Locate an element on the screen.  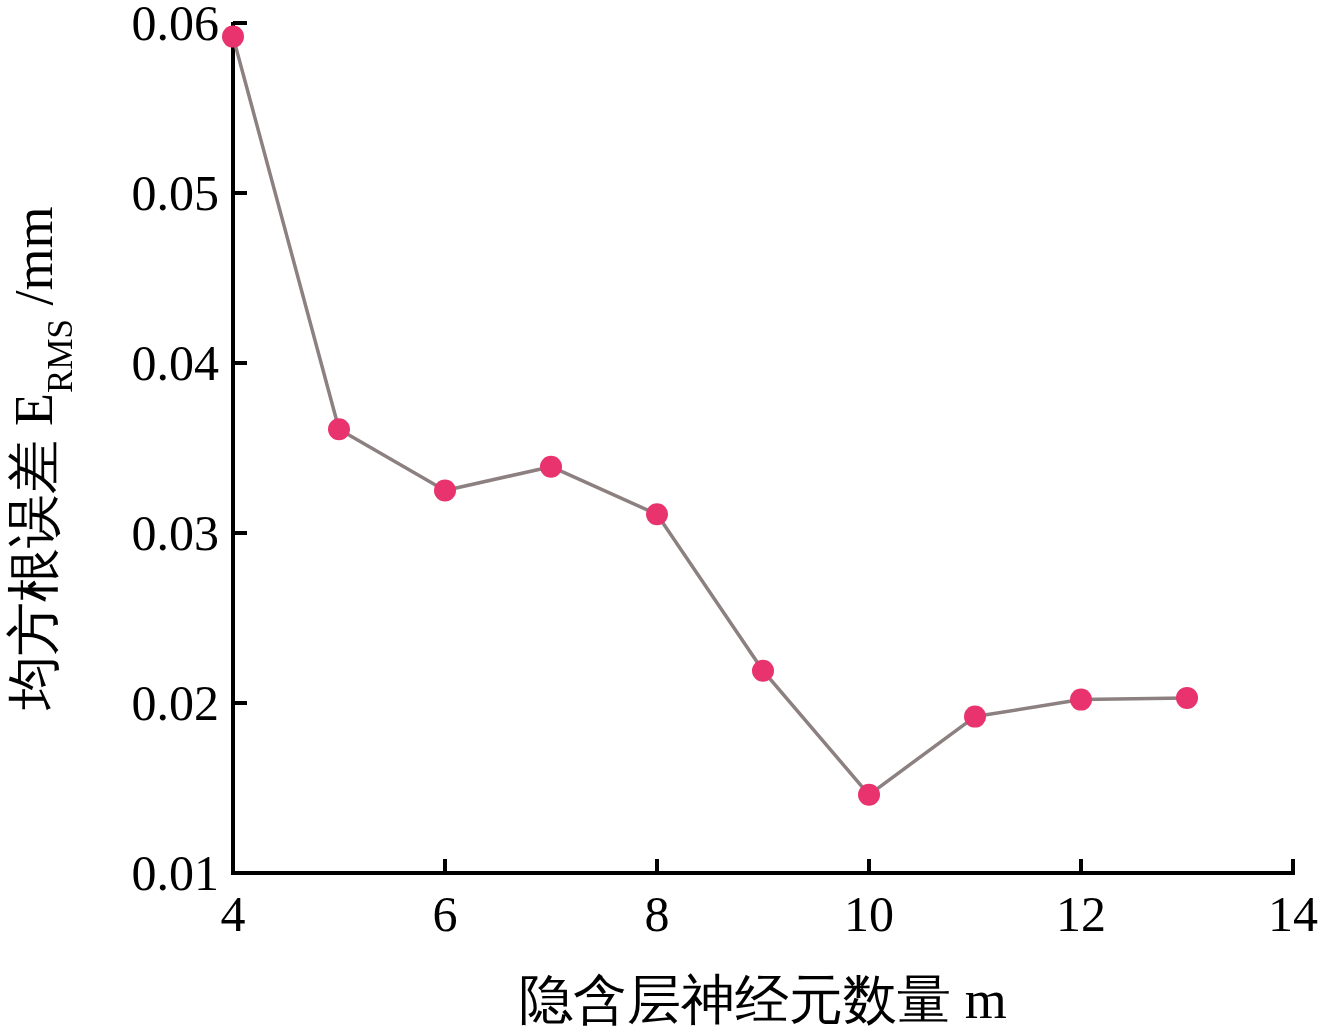
x-tick-label: 10 is located at coordinates (869, 914).